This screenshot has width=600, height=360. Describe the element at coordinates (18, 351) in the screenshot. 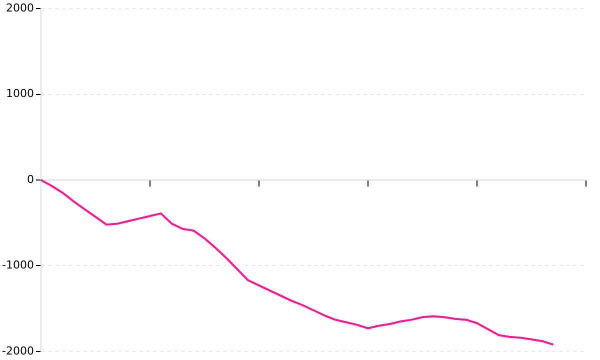

I see `y-tick-label: -2000` at that location.